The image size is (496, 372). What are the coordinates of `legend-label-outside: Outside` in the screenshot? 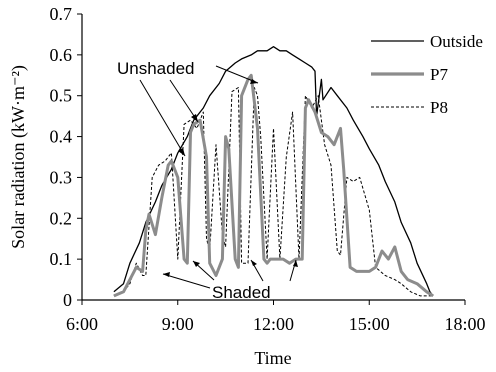 It's located at (456, 41).